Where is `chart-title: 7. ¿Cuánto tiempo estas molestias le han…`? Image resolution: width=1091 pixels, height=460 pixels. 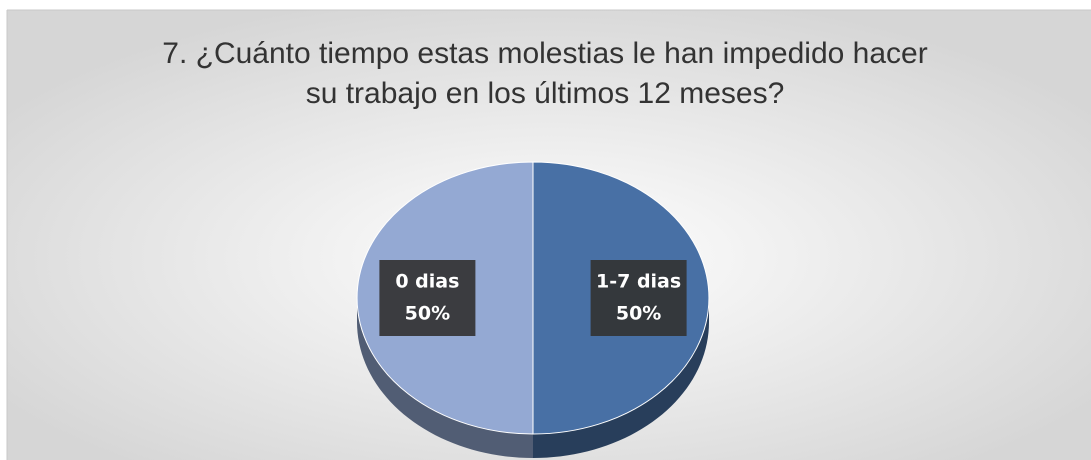
chart-title: 7. ¿Cuánto tiempo estas molestias le han… is located at coordinates (545, 73).